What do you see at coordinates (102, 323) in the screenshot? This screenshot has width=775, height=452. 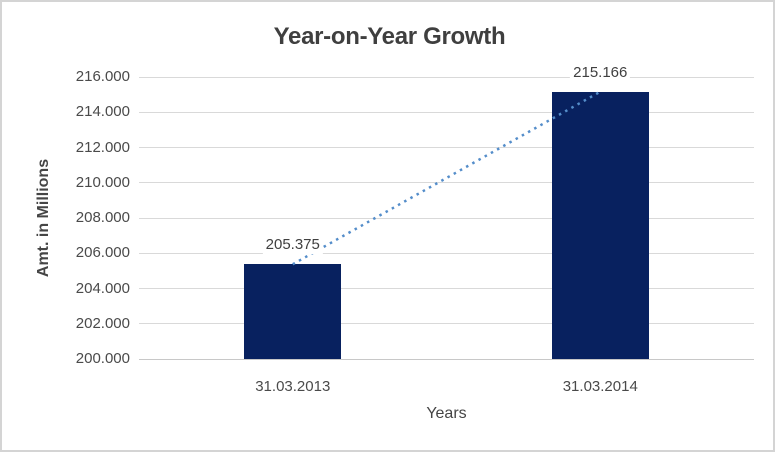 I see `y-tick-label: 202.000` at bounding box center [102, 323].